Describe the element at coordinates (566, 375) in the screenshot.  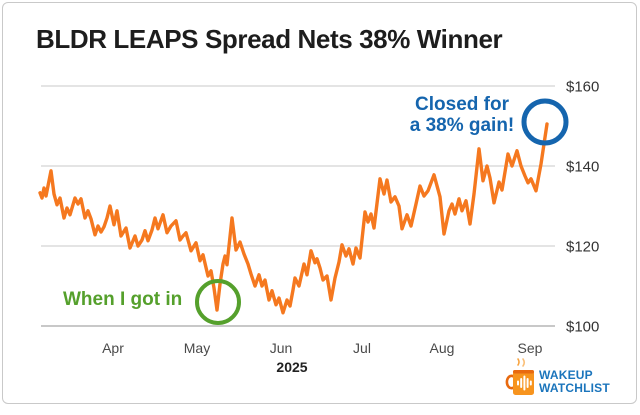
I see `logo-wordmark-line1: WAKEUP` at that location.